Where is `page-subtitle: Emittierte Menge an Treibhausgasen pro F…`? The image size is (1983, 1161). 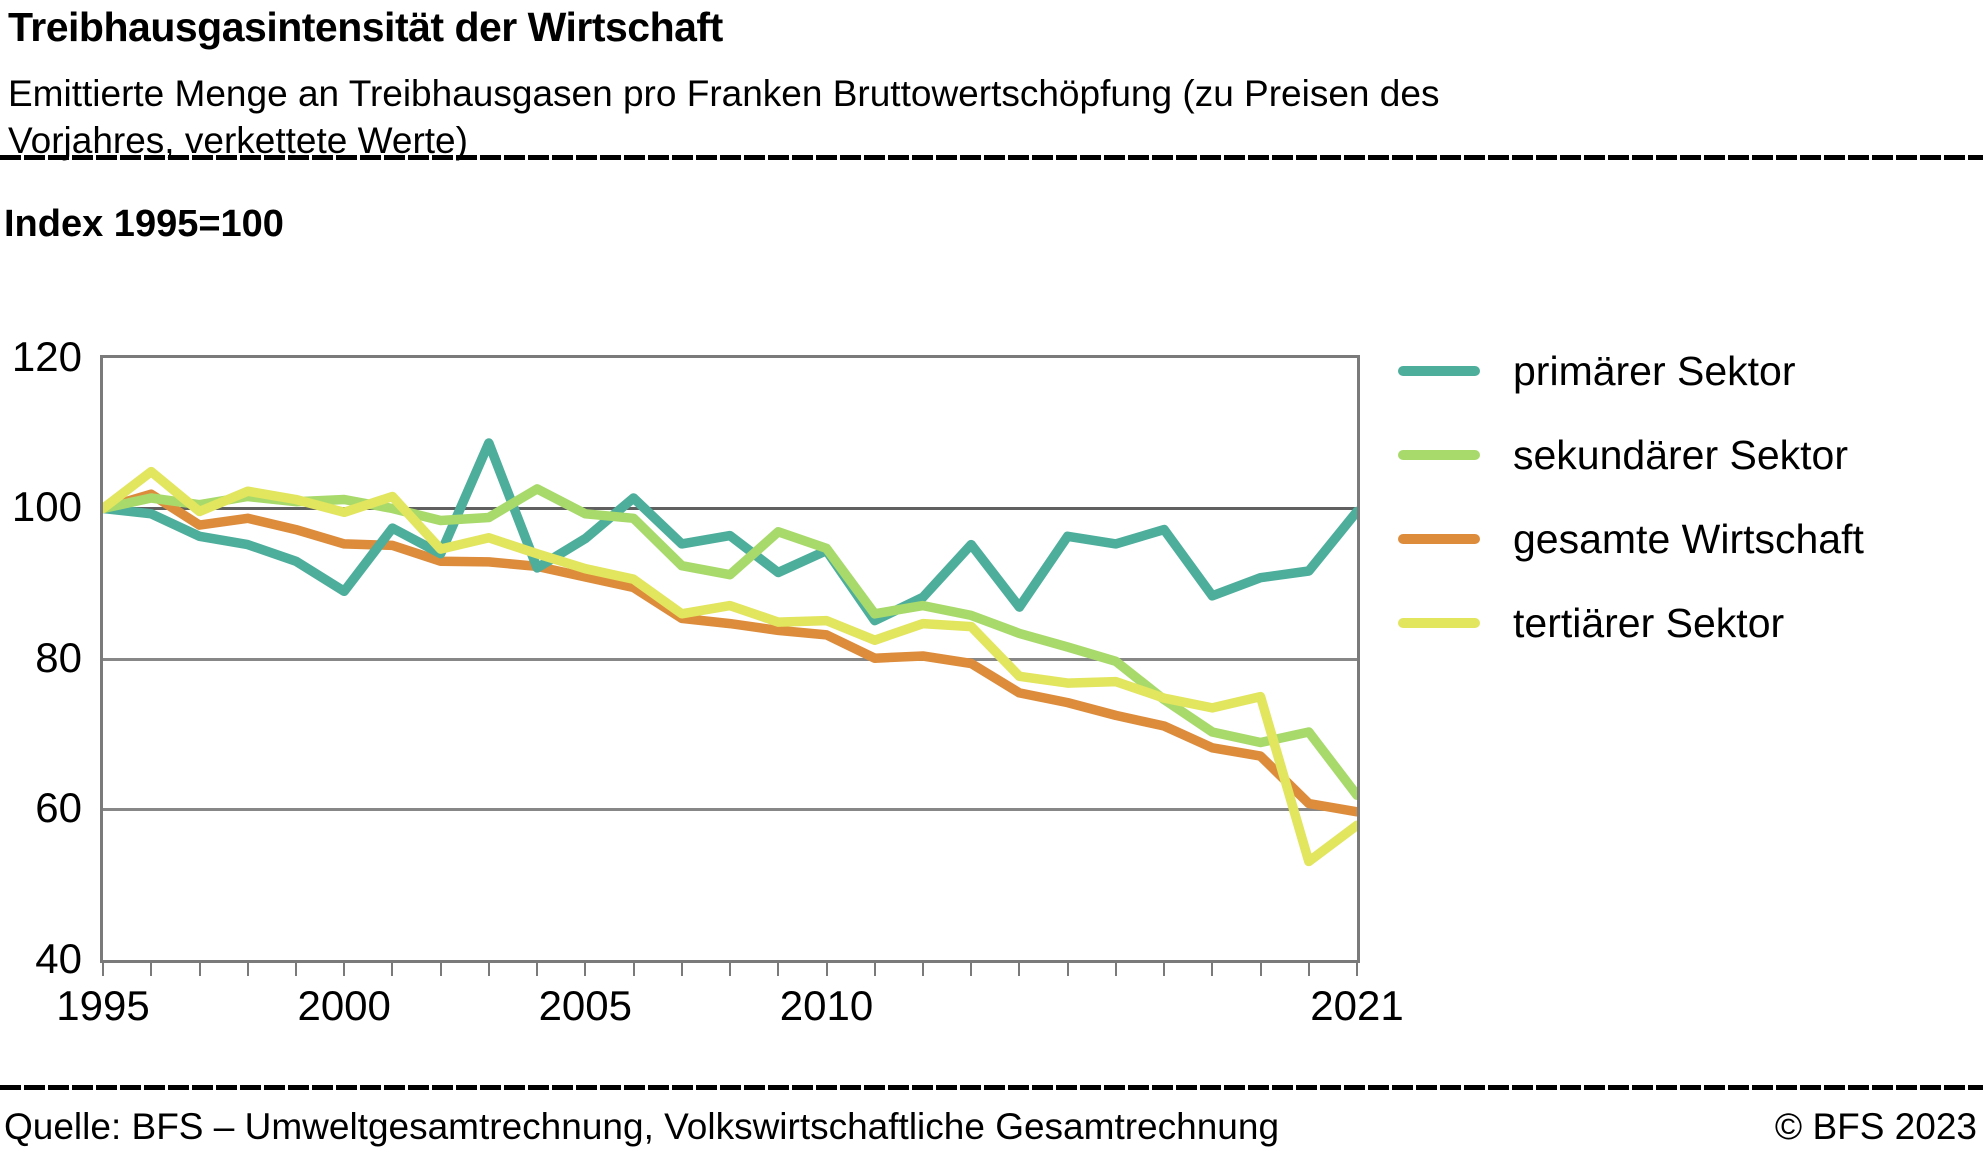 page-subtitle: Emittierte Menge an Treibhausgasen pro F… is located at coordinates (723, 117).